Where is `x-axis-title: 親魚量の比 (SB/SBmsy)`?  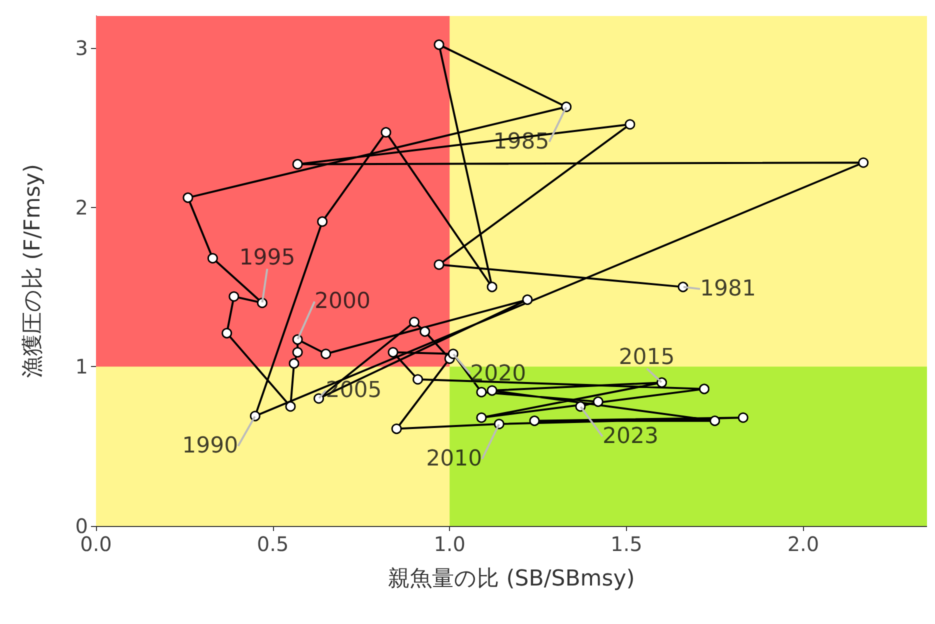
x-axis-title: 親魚量の比 (SB/SBmsy) is located at coordinates (511, 579).